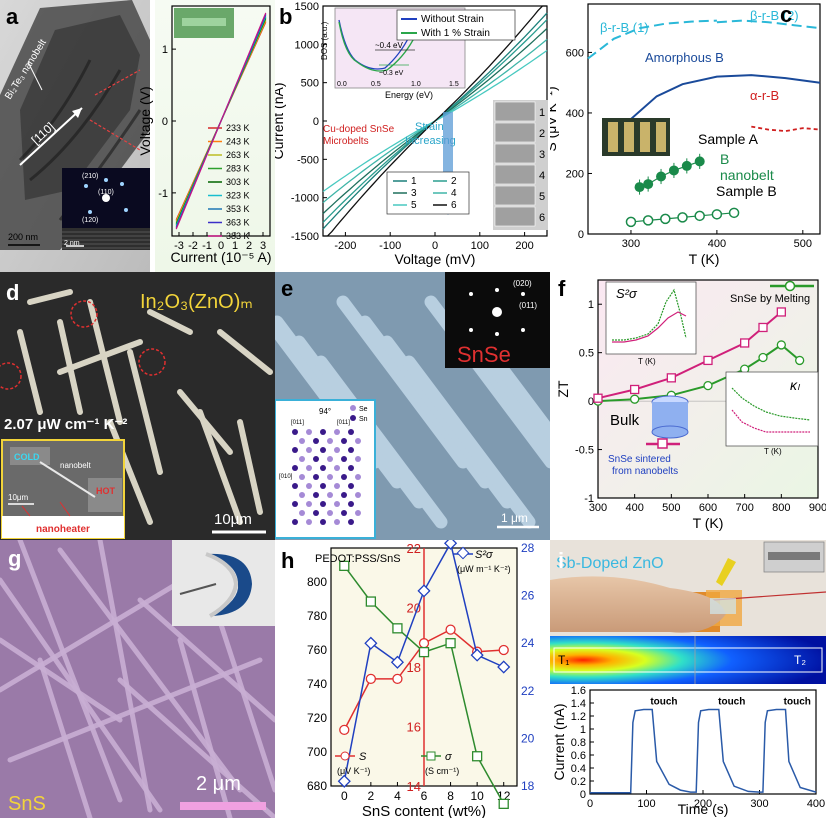 The width and height of the screenshot is (826, 818). I want to click on finger, so click(638, 604).